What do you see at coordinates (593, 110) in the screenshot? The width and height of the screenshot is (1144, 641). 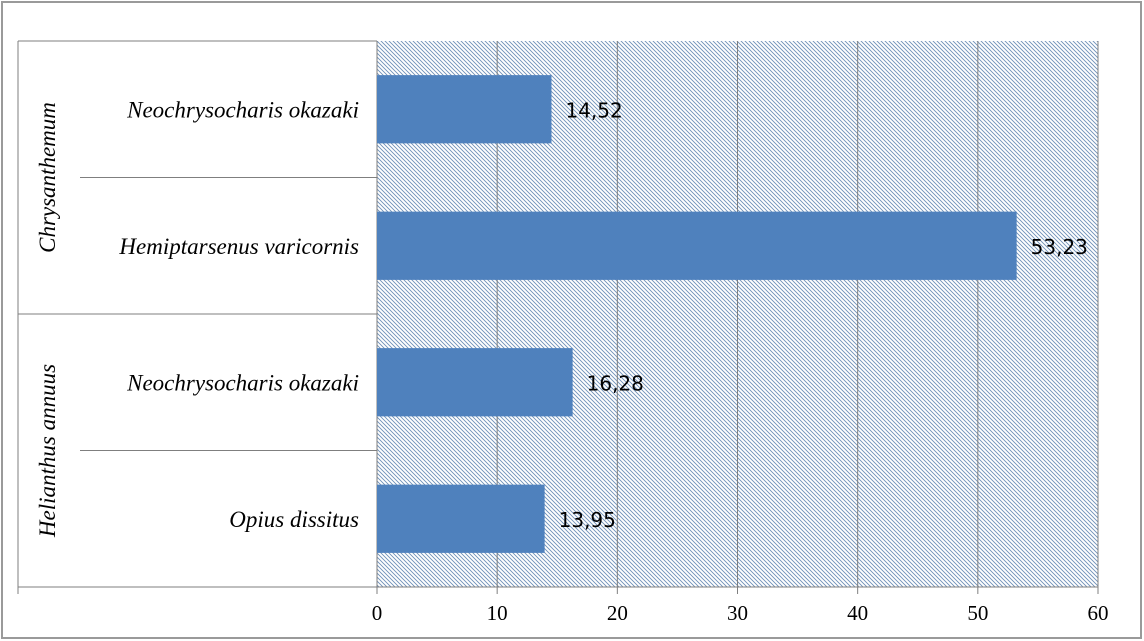 I see `data-label: 14,52` at bounding box center [593, 110].